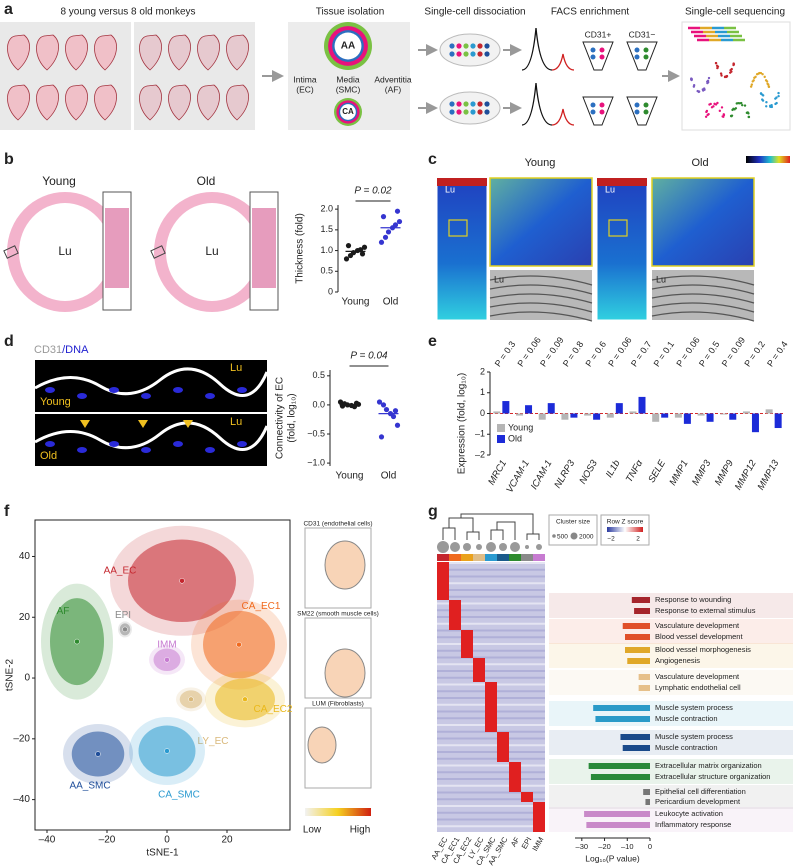  What do you see at coordinates (273, 709) in the screenshot?
I see `cluster-label: CA_EC2` at bounding box center [273, 709].